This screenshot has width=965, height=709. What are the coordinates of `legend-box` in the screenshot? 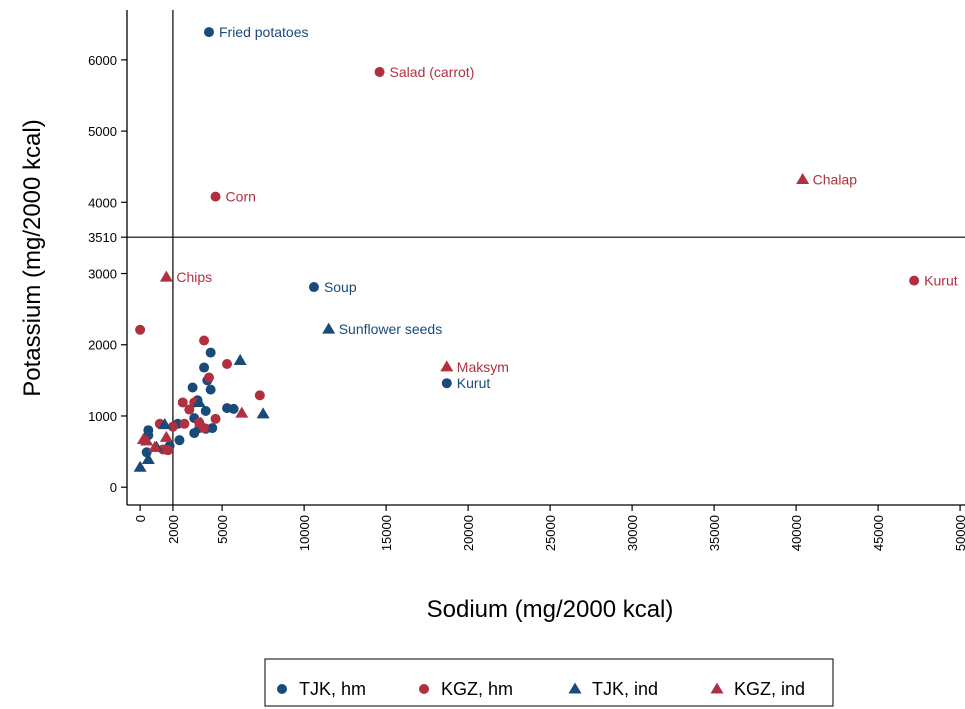 It's located at (549, 682).